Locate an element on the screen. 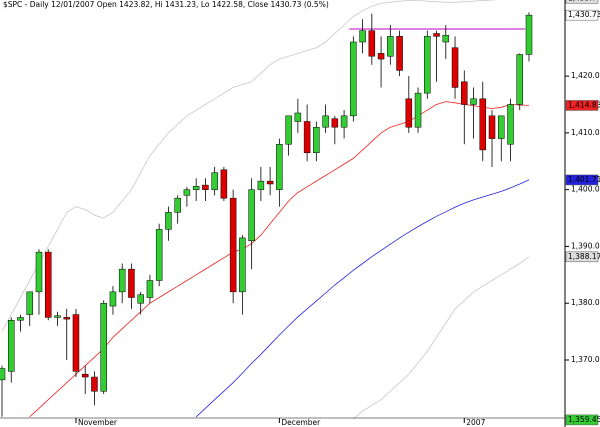 The height and width of the screenshot is (427, 600). price-label: 1,430.73 is located at coordinates (584, 14).